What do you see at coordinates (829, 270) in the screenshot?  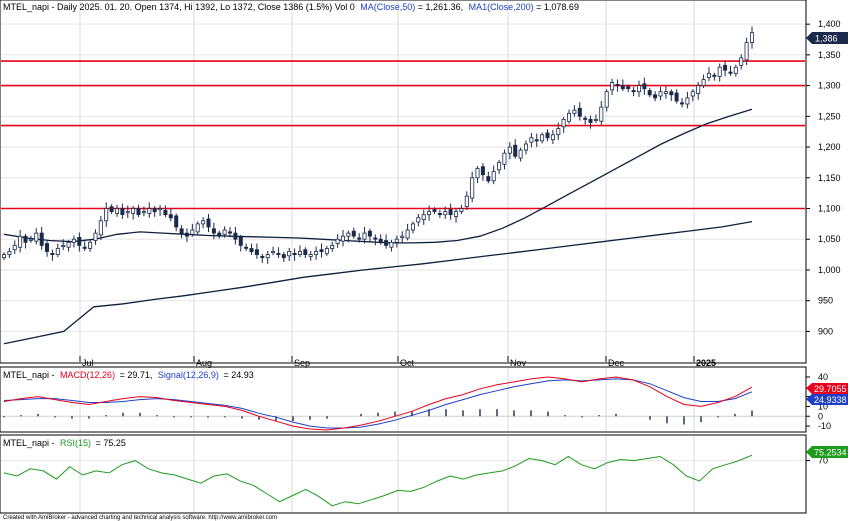 I see `y-tick-label: 1,000` at bounding box center [829, 270].